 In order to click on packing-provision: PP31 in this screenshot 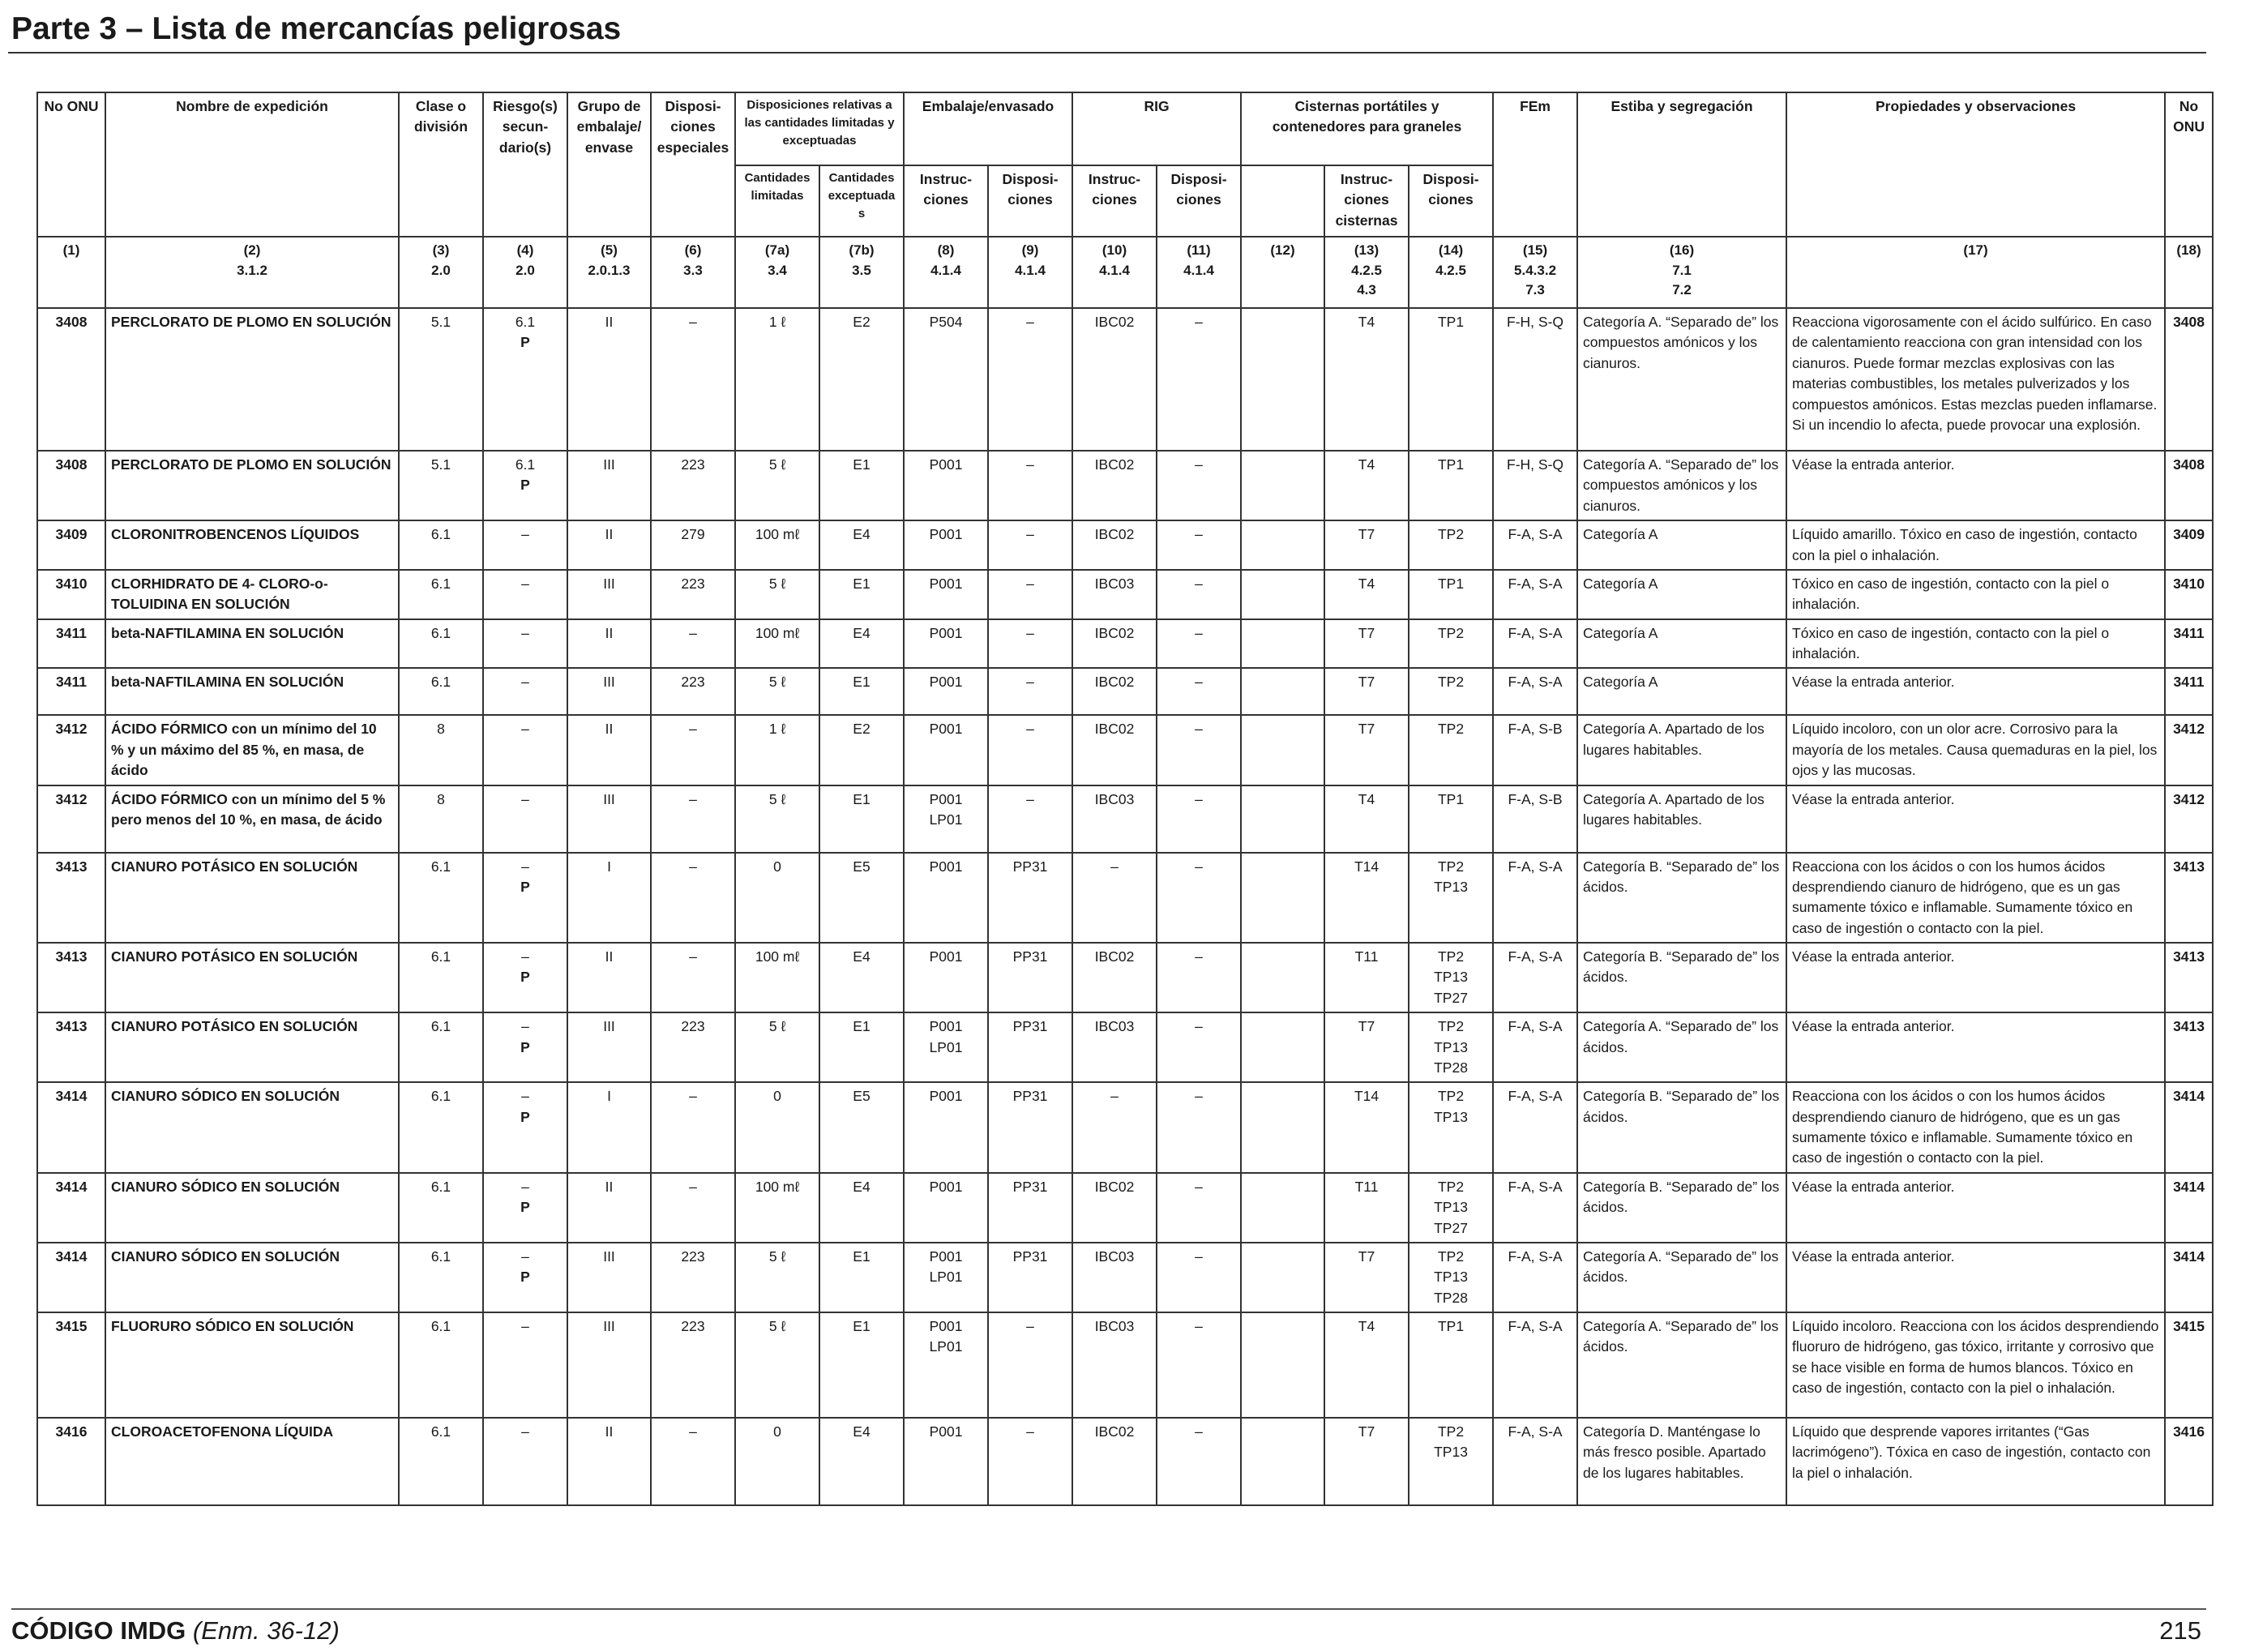, I will do `click(1030, 1097)`.